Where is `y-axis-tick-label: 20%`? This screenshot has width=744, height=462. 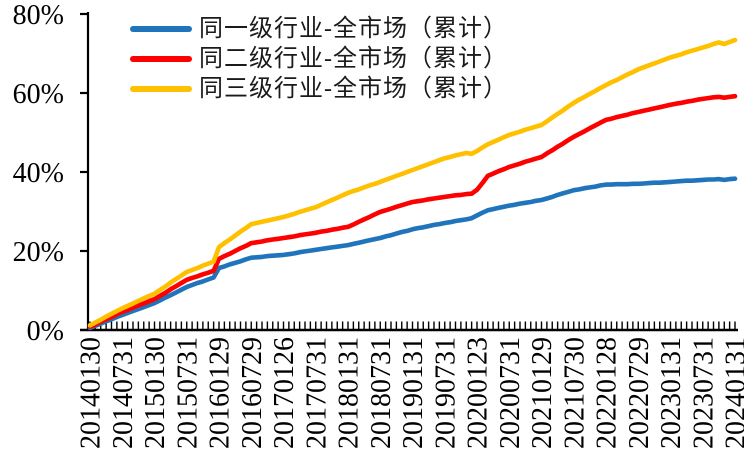 y-axis-tick-label: 20% is located at coordinates (38, 252).